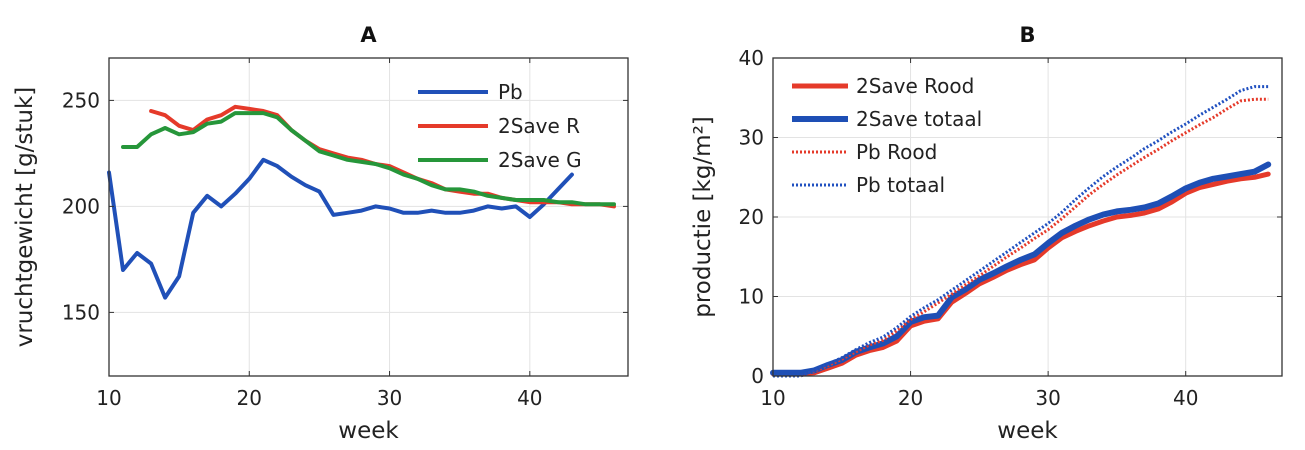 Image resolution: width=1305 pixels, height=450 pixels. I want to click on y-tick-label: 250, so click(81, 100).